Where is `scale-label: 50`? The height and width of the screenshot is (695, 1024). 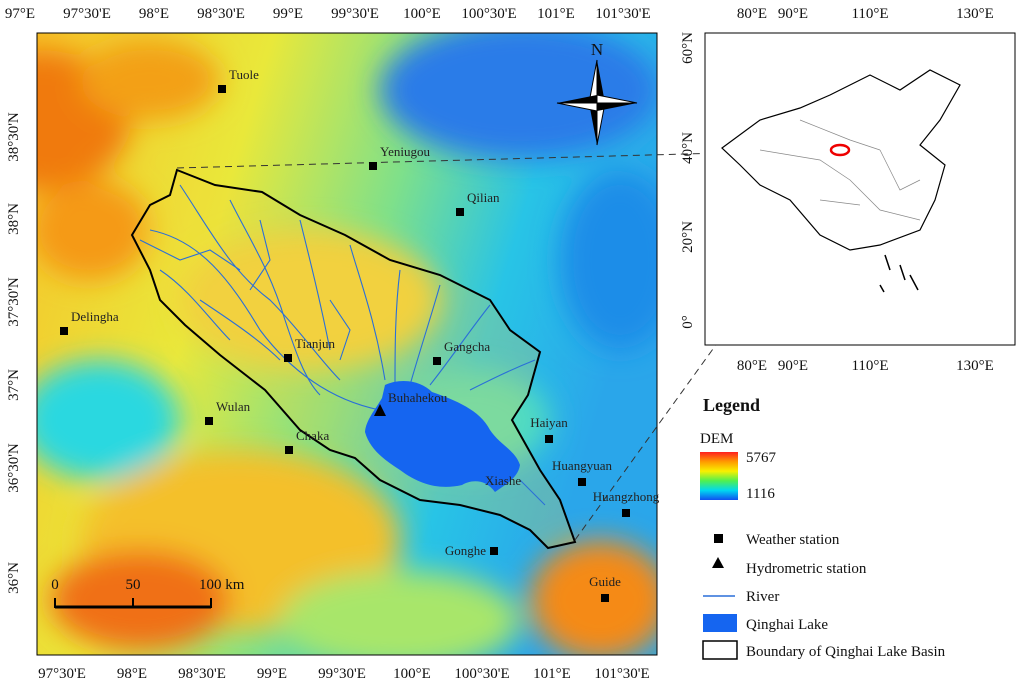 scale-label: 50 is located at coordinates (133, 585).